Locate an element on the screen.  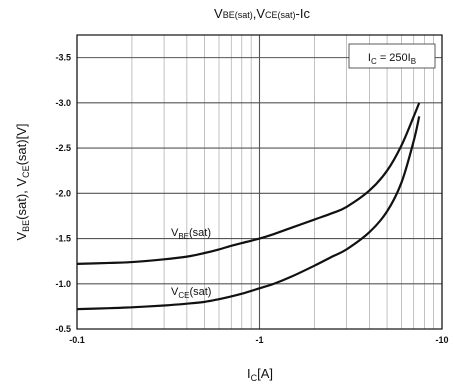
y-tick-labels: -0.5 -1.0 -1.5 -2.0 -2.5 -3.0 -3.5 is located at coordinates (63, 193).